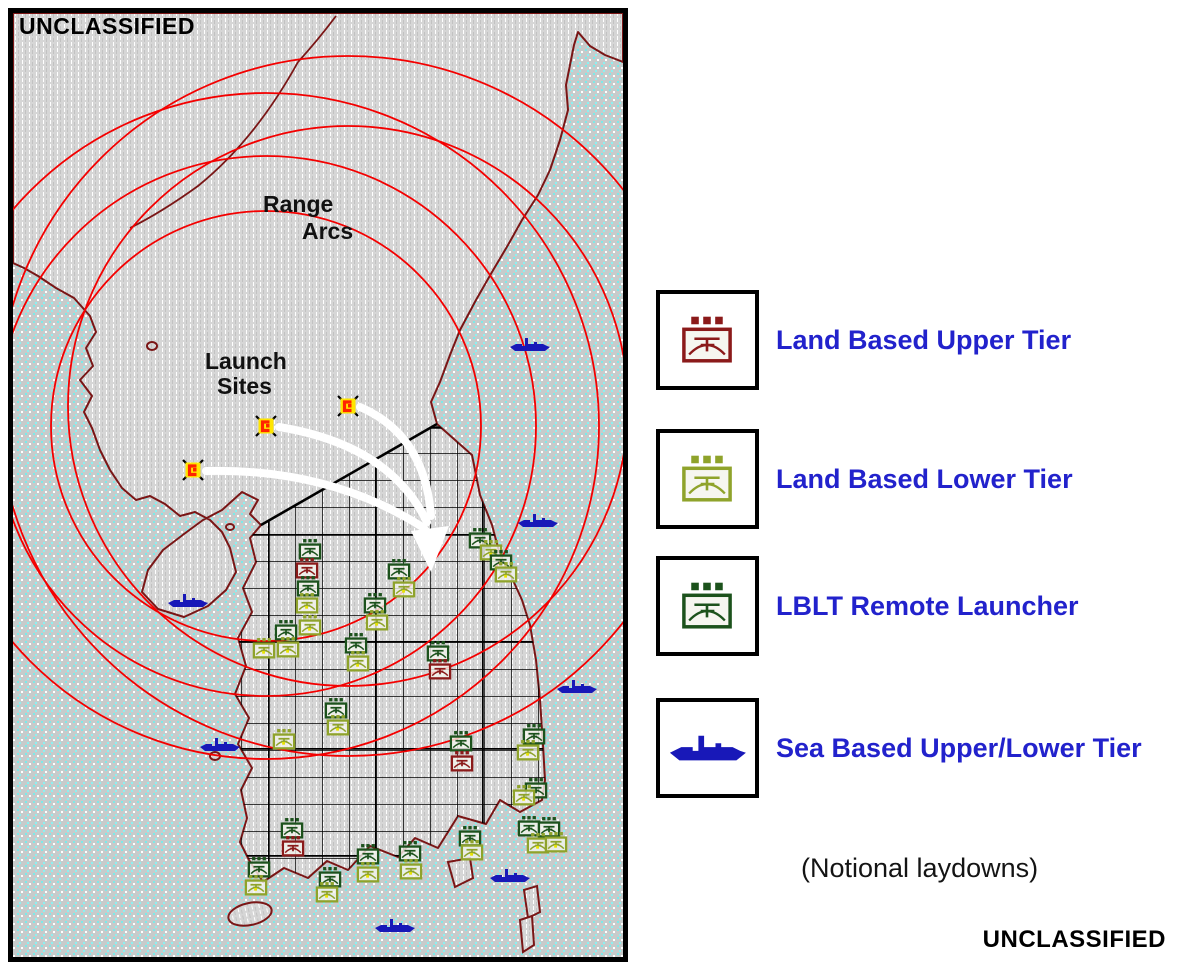  I want to click on legend-label: Sea Based Upper/Lower Tier, so click(959, 747).